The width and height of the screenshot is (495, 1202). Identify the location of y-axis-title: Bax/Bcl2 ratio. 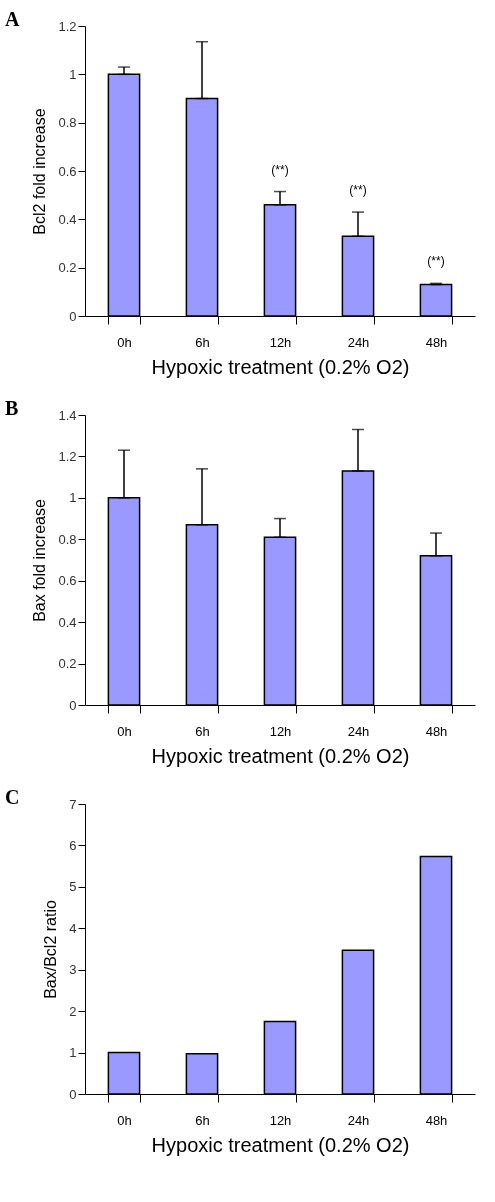
(51, 949).